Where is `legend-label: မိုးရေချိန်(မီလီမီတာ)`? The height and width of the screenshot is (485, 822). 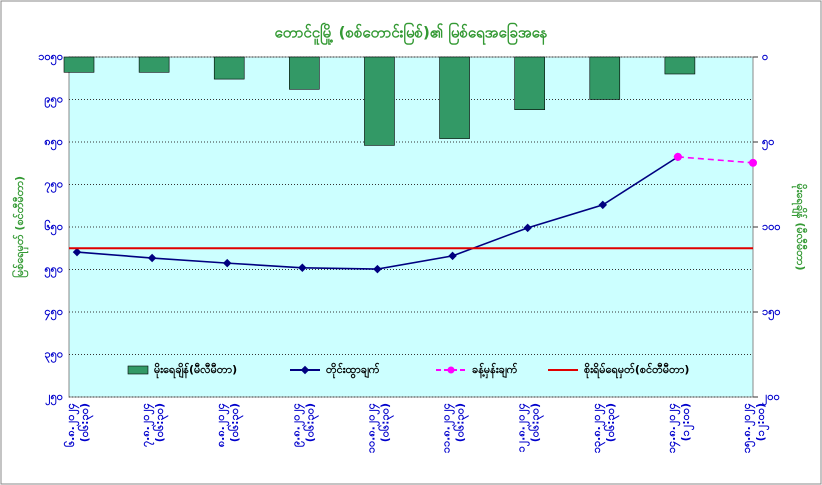 legend-label: မိုးရေချိန်(မီလီမီတာ) is located at coordinates (195, 370).